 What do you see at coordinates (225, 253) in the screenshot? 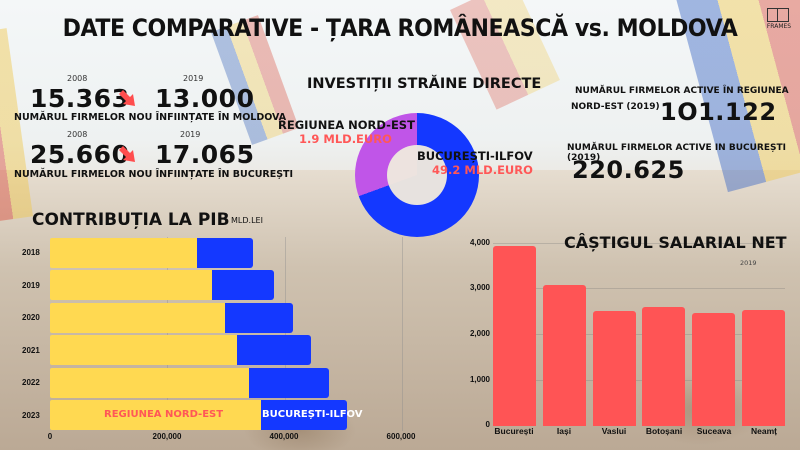
I see `pib-bar-bucuresti-2018` at bounding box center [225, 253].